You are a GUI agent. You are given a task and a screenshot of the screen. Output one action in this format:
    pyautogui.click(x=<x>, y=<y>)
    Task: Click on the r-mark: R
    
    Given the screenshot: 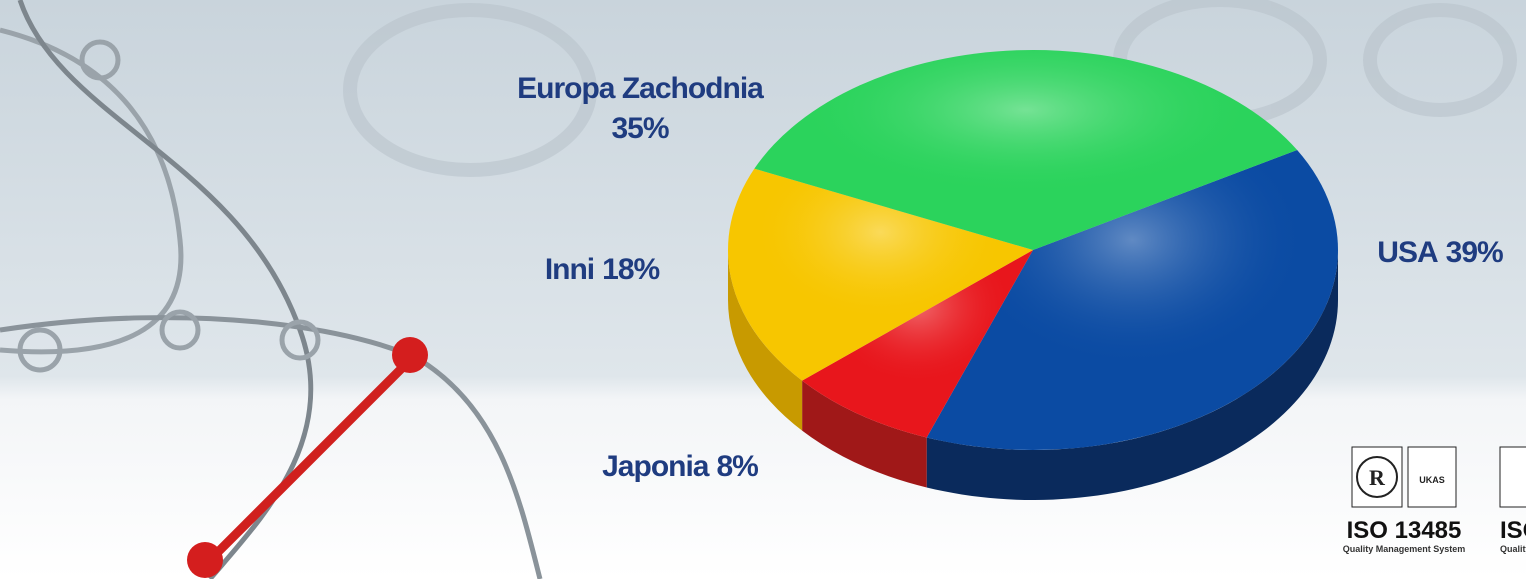 What is the action you would take?
    pyautogui.click(x=1377, y=477)
    